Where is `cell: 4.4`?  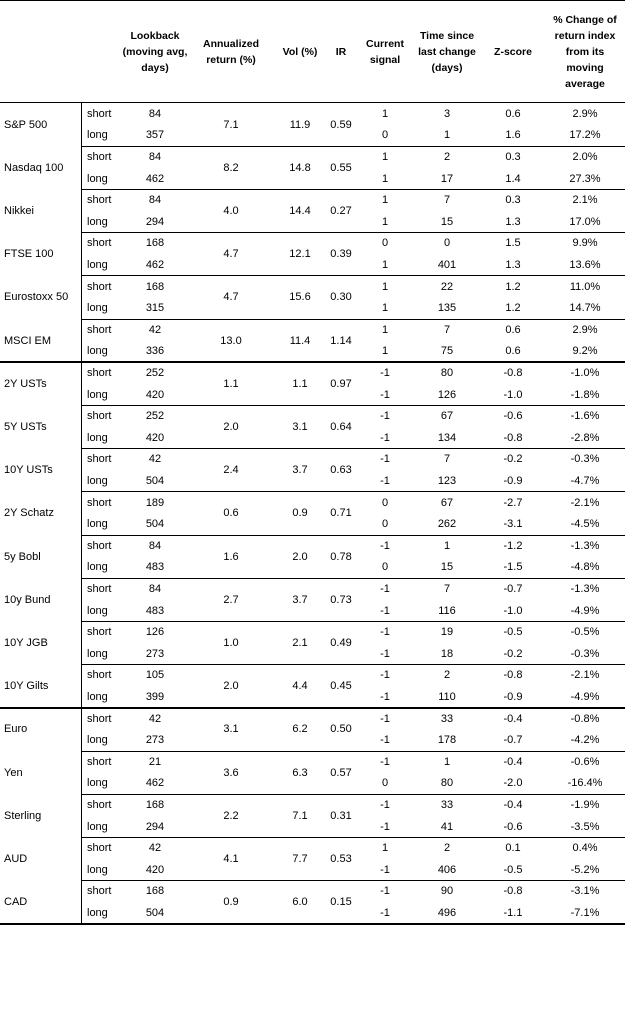 cell: 4.4 is located at coordinates (300, 686).